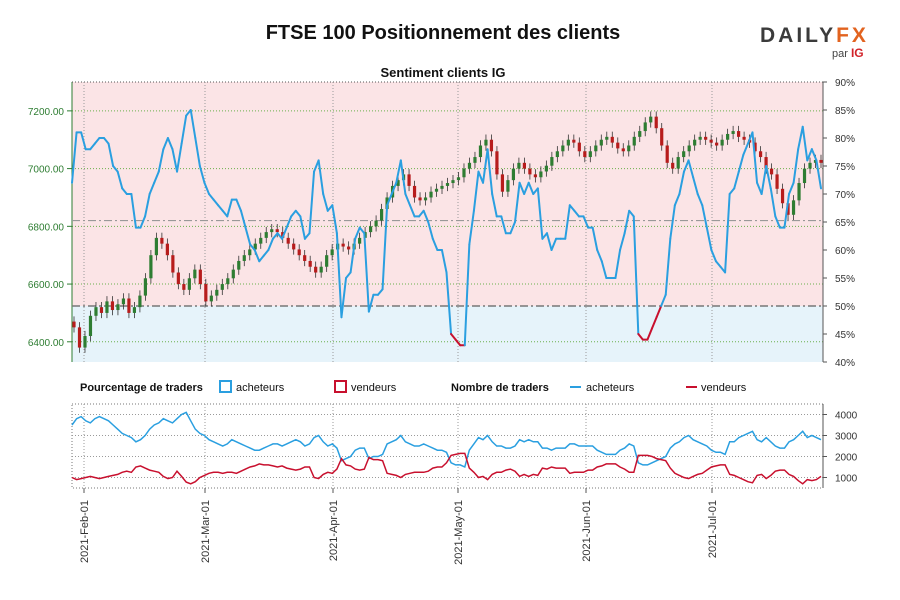 Image resolution: width=900 pixels, height=600 pixels. What do you see at coordinates (340, 386) in the screenshot?
I see `legend-sellers-box` at bounding box center [340, 386].